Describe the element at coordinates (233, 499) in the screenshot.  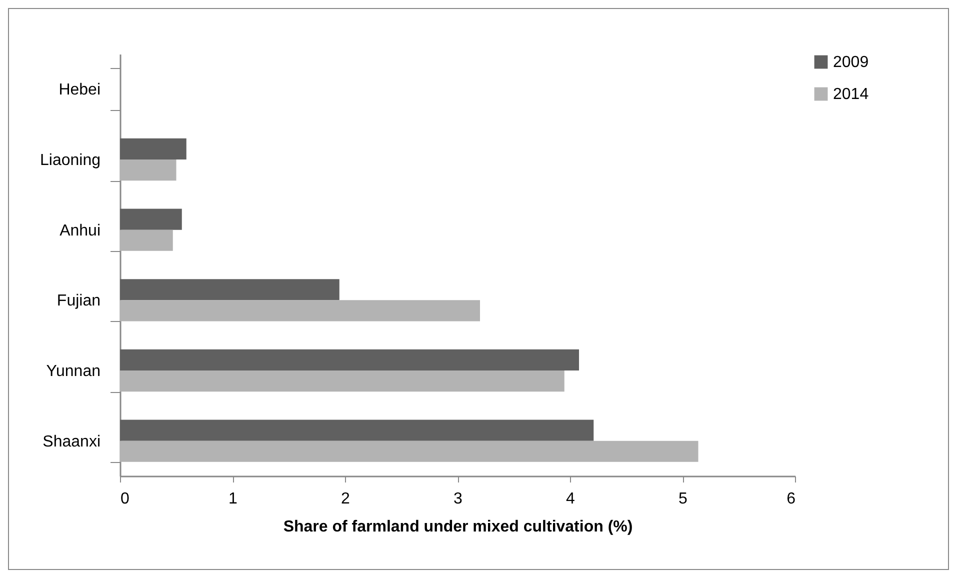
I see `x-tick-label: 1` at that location.